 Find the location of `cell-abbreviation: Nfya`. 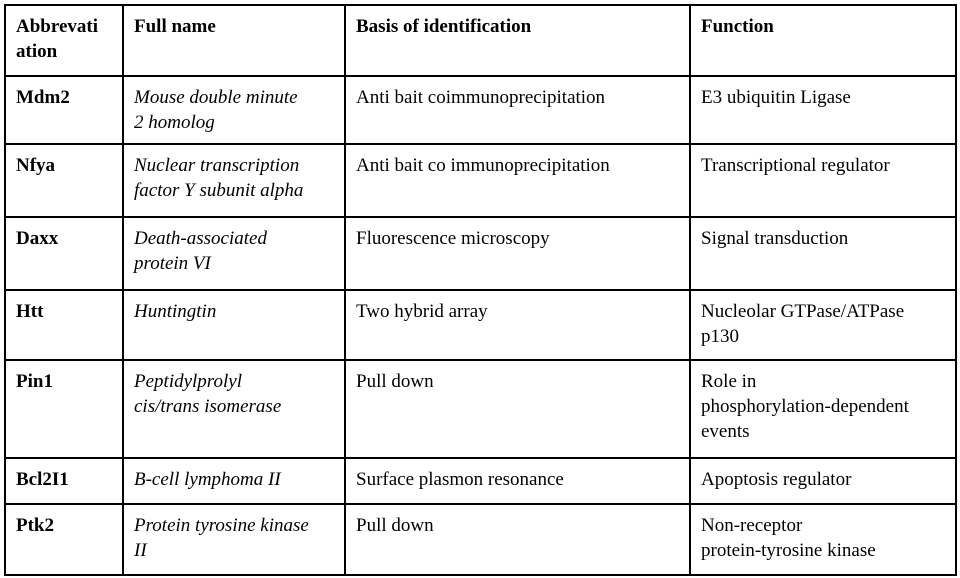

cell-abbreviation: Nfya is located at coordinates (64, 180).